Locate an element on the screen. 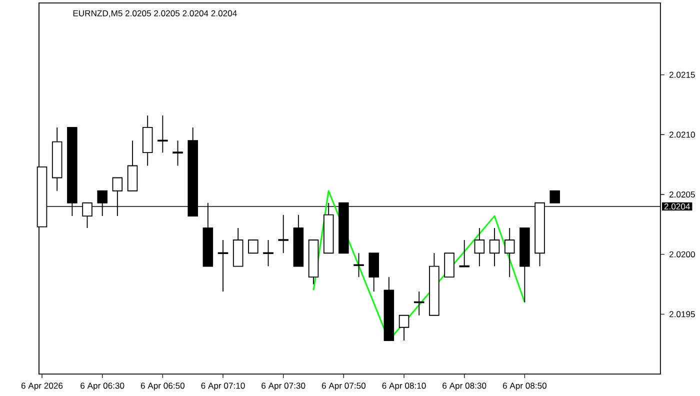 This screenshot has height=396, width=700. x-tick-label: 6 Apr 08:10 is located at coordinates (404, 386).